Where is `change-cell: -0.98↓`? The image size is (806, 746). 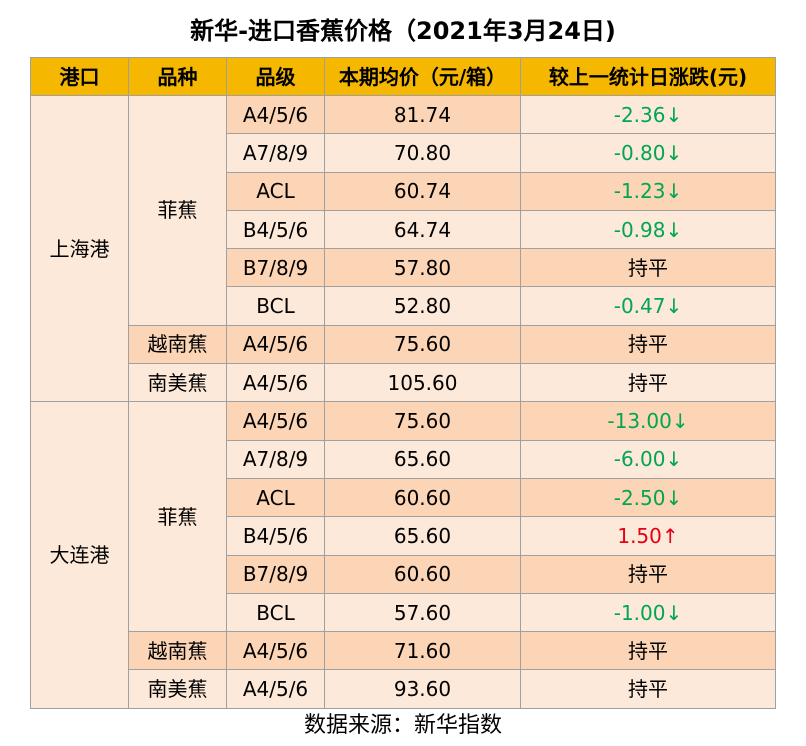 change-cell: -0.98↓ is located at coordinates (648, 229).